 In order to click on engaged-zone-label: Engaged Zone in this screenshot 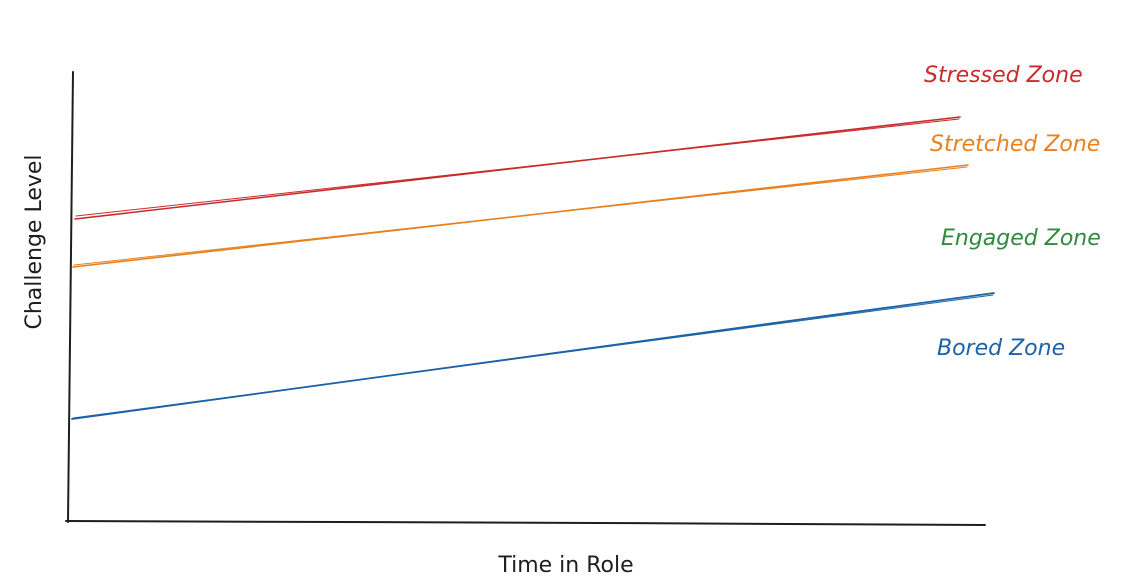, I will do `click(1021, 238)`.